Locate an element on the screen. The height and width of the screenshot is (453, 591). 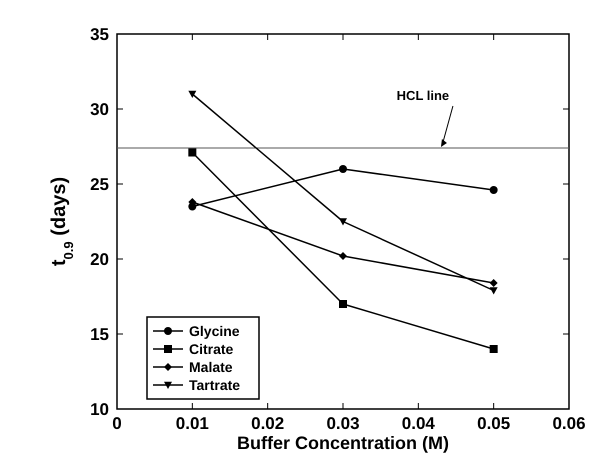
x-tick-label: 0.05 is located at coordinates (493, 423).